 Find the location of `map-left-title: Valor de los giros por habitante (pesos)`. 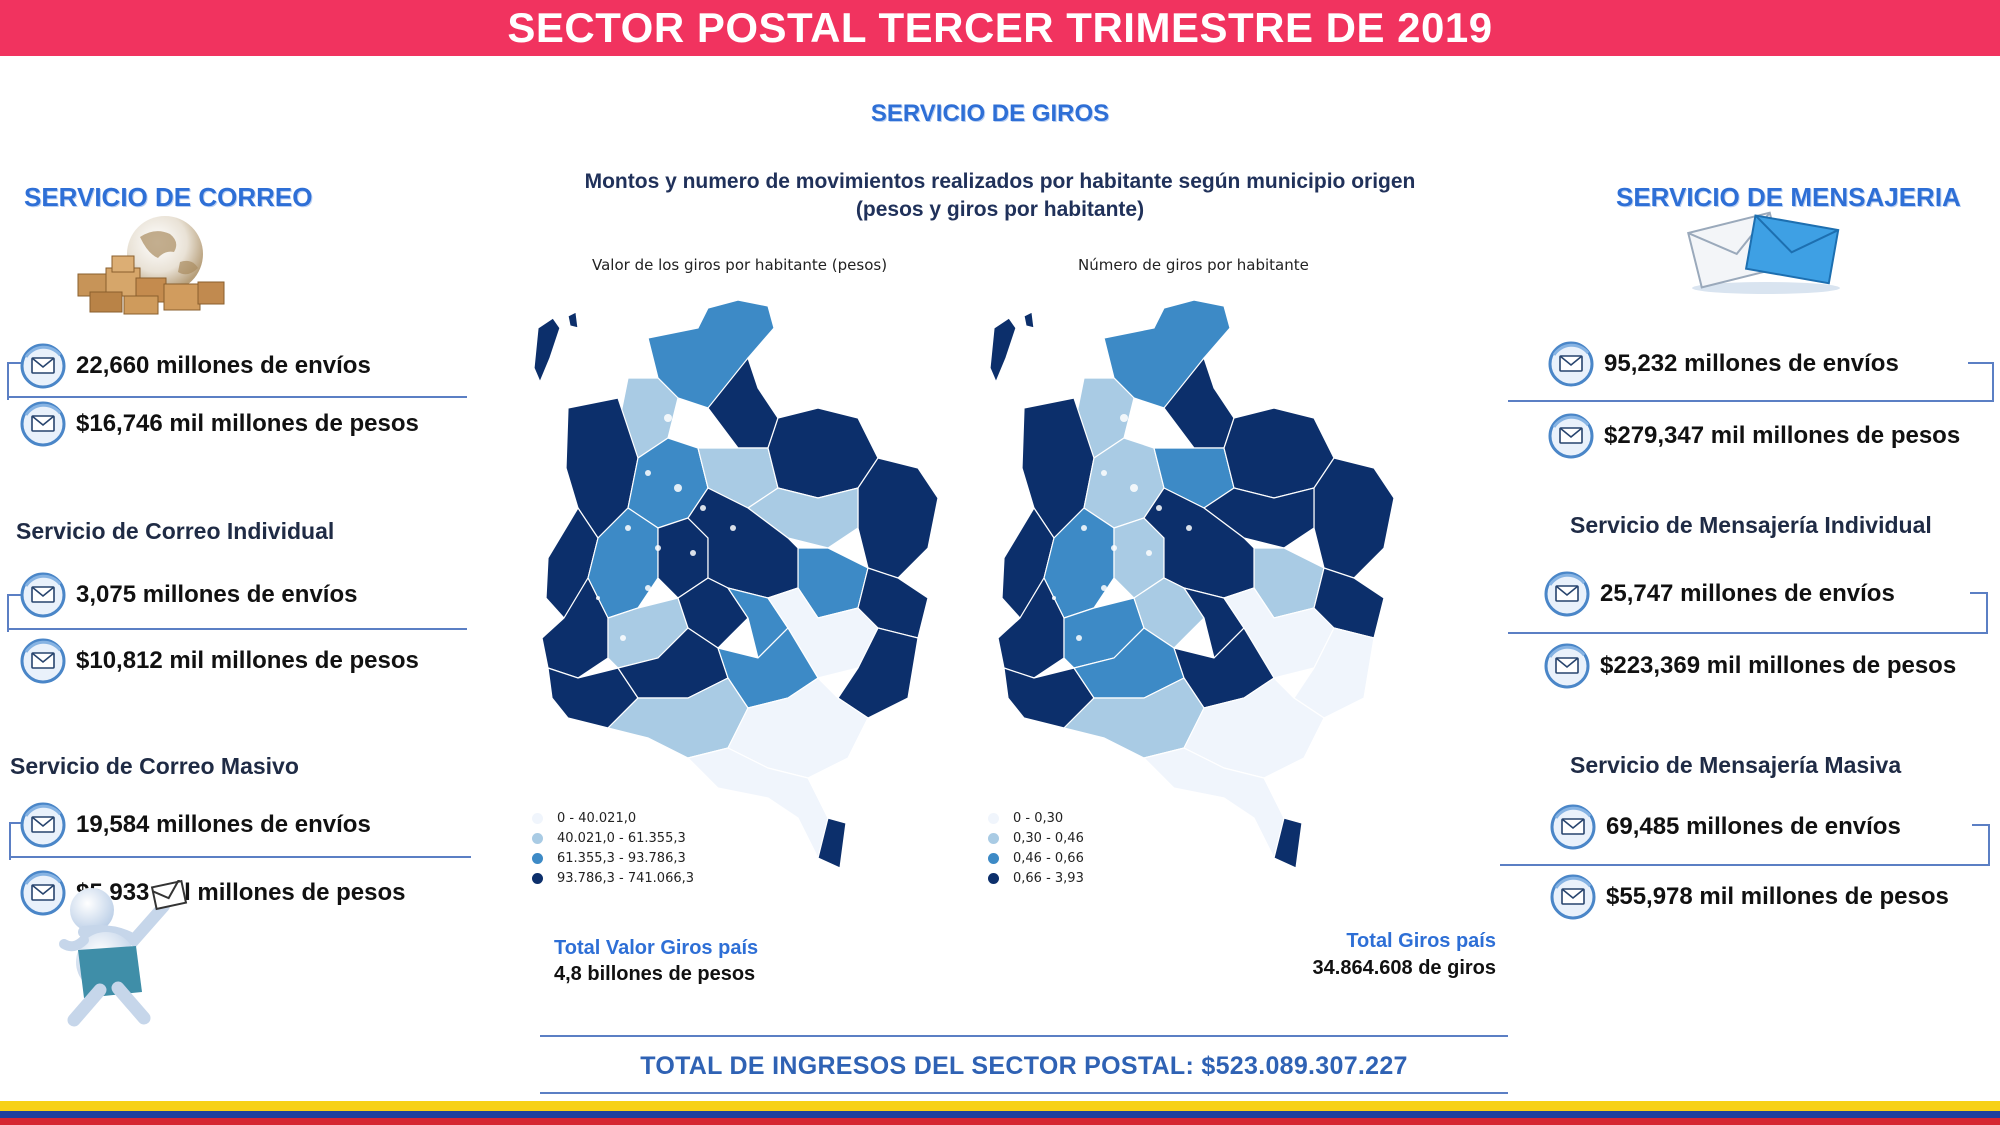

map-left-title: Valor de los giros por habitante (pesos) is located at coordinates (740, 265).